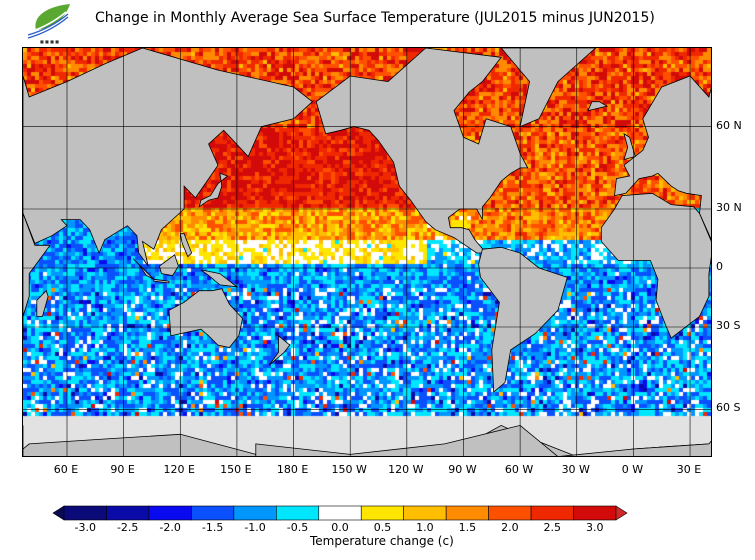  Describe the element at coordinates (349, 469) in the screenshot. I see `longitude-label: 150 W` at that location.